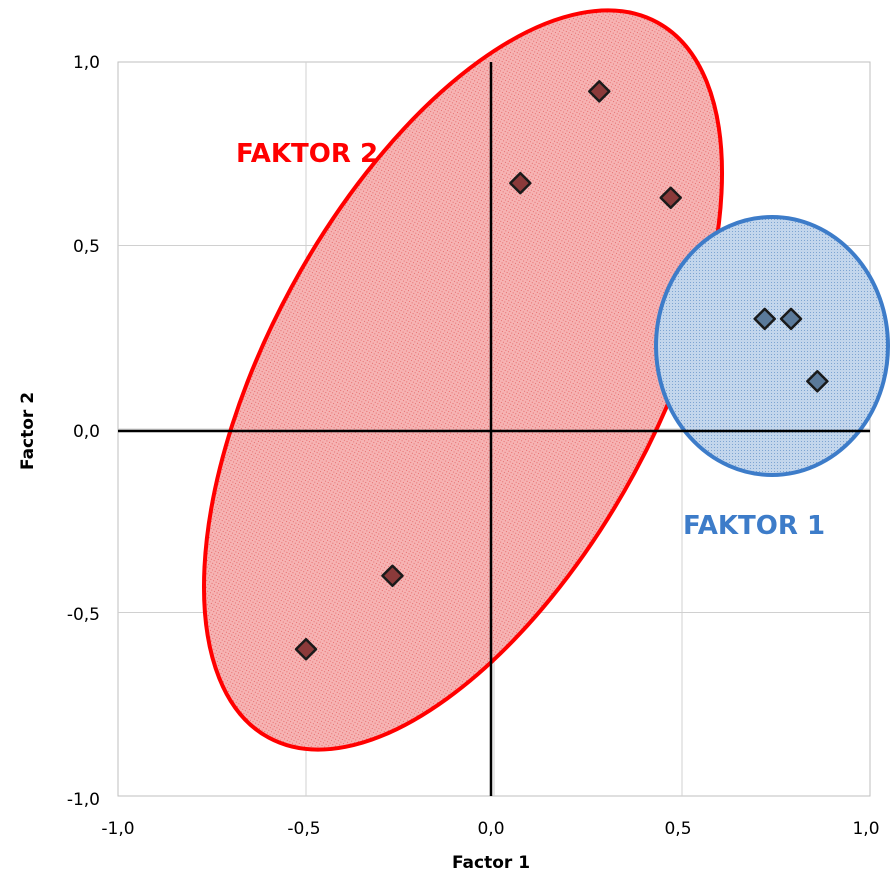 The image size is (890, 883). I want to click on y-tick-label: 0,5, so click(86, 247).